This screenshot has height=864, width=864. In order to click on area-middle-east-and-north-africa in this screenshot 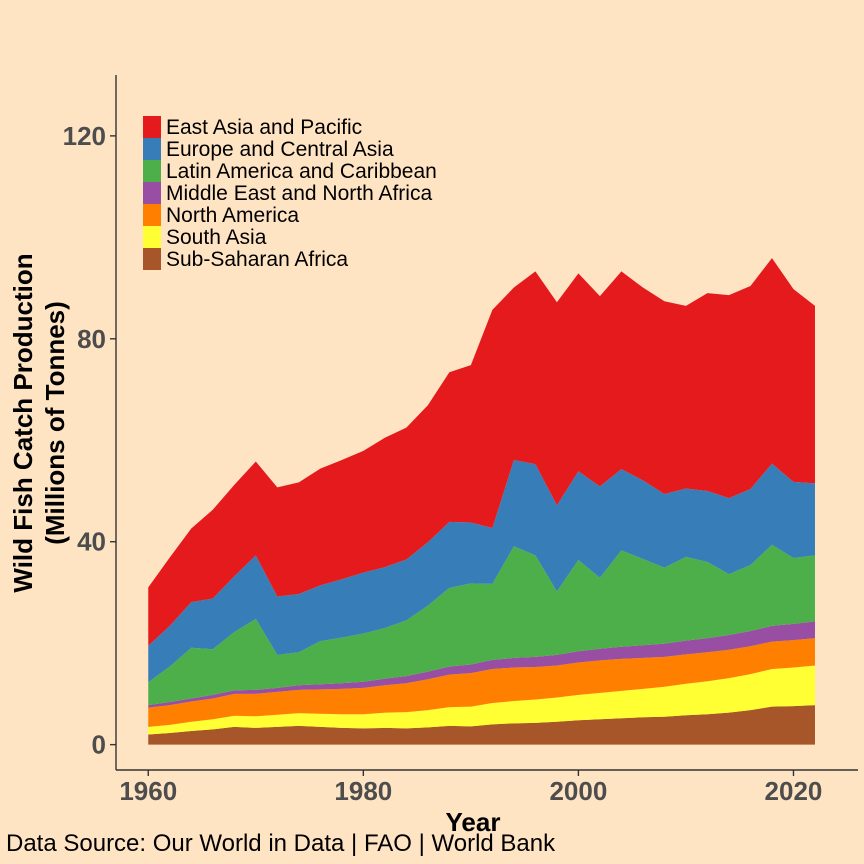, I will do `click(481, 664)`.